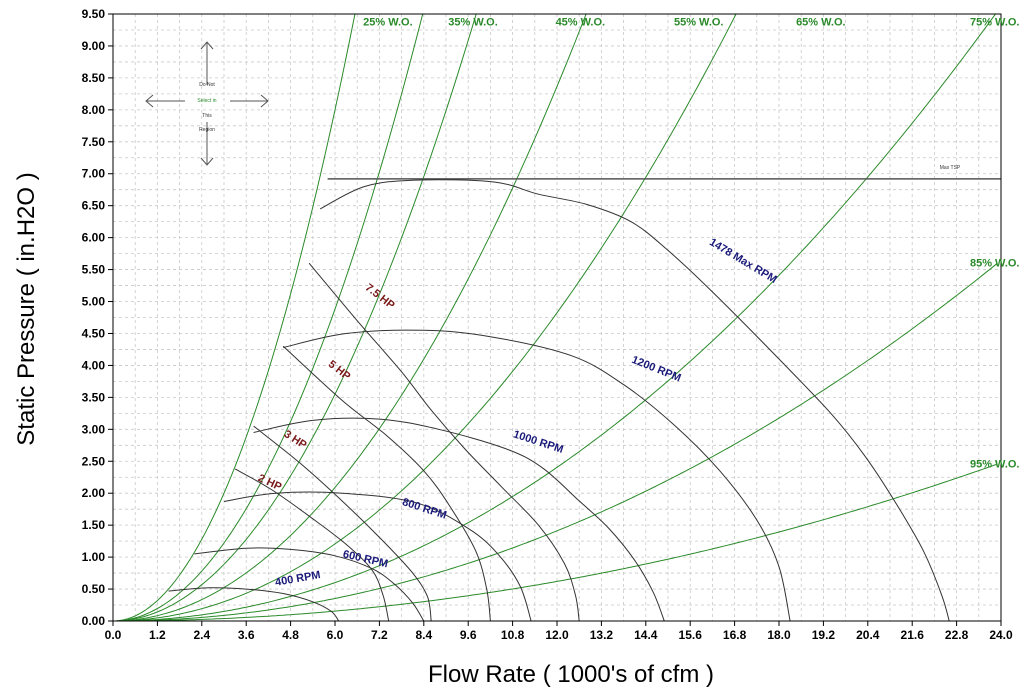 This screenshot has width=1027, height=692. What do you see at coordinates (468, 635) in the screenshot?
I see `x-tick-label: 9.6` at bounding box center [468, 635].